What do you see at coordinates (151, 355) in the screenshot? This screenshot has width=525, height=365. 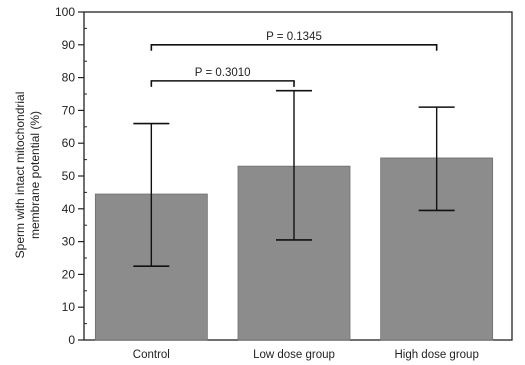 I see `x-tick-label: Control` at bounding box center [151, 355].